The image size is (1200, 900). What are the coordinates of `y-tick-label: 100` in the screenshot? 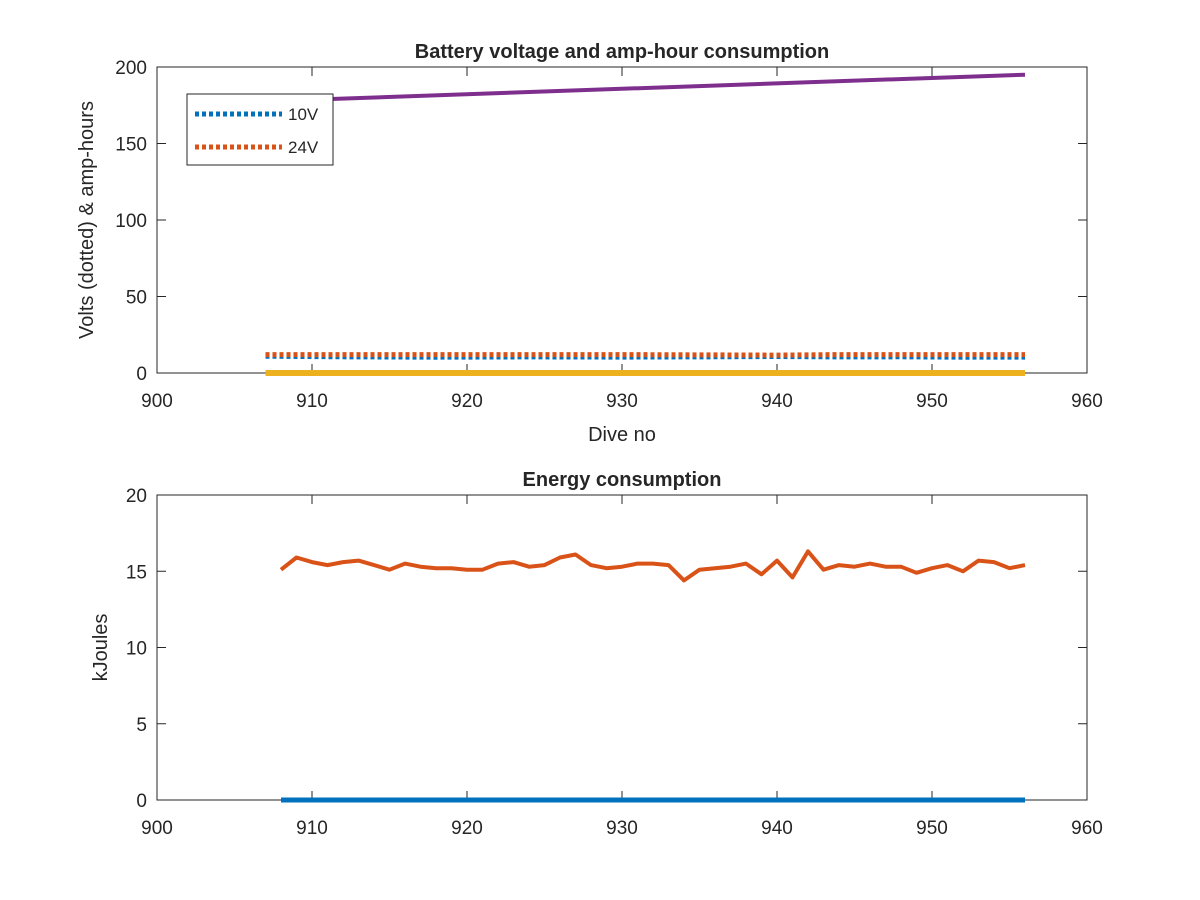 It's located at (131, 221).